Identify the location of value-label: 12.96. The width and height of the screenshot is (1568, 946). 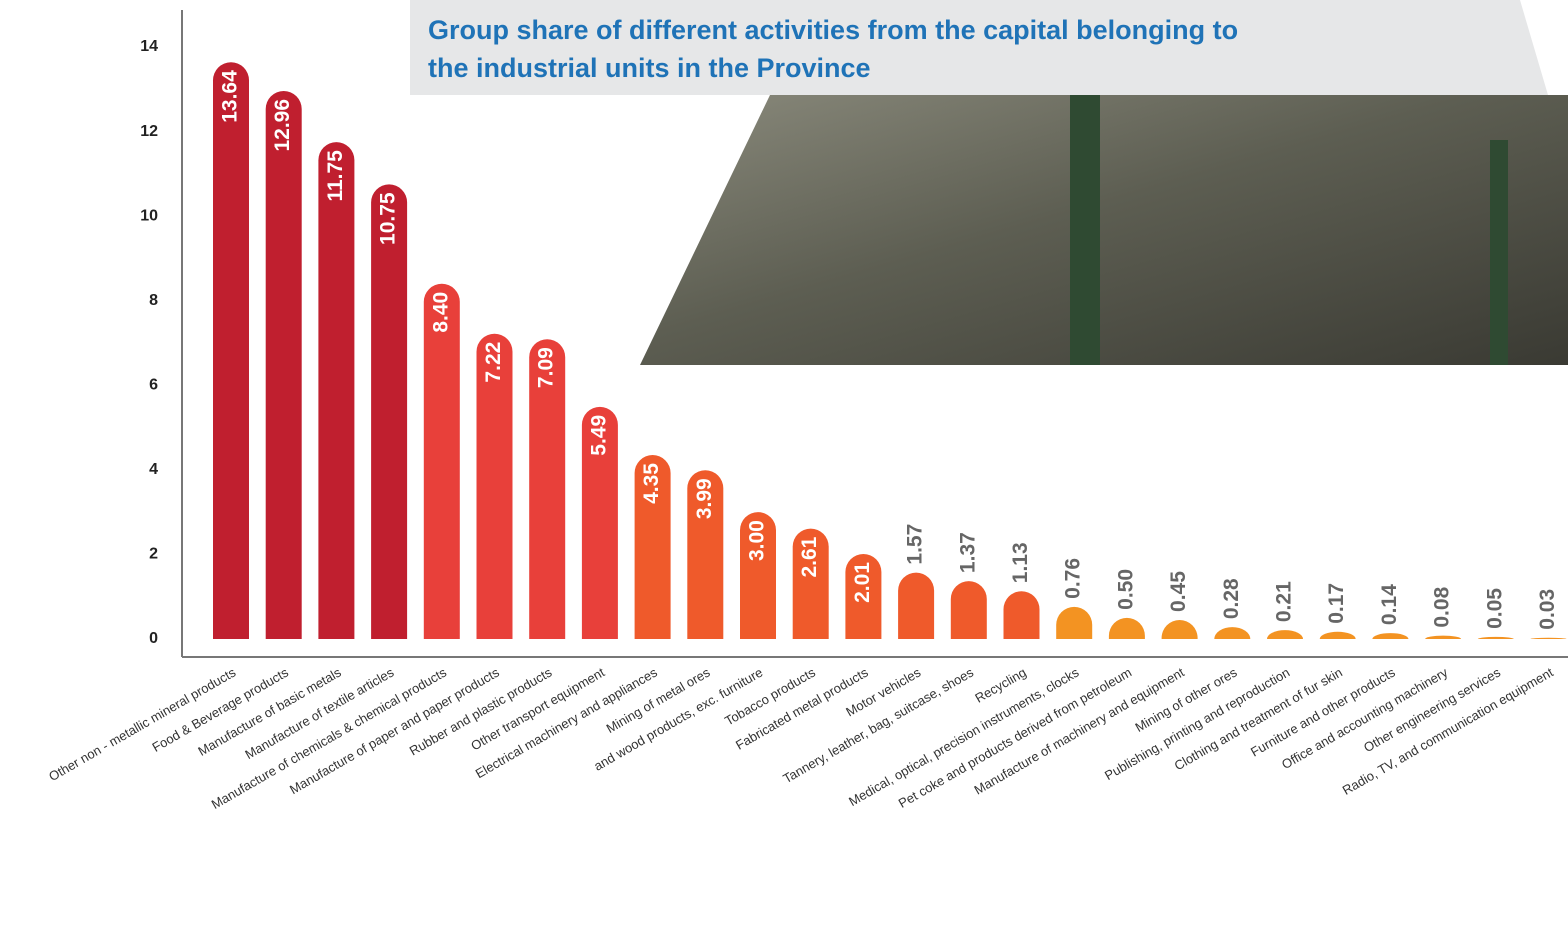
(282, 125).